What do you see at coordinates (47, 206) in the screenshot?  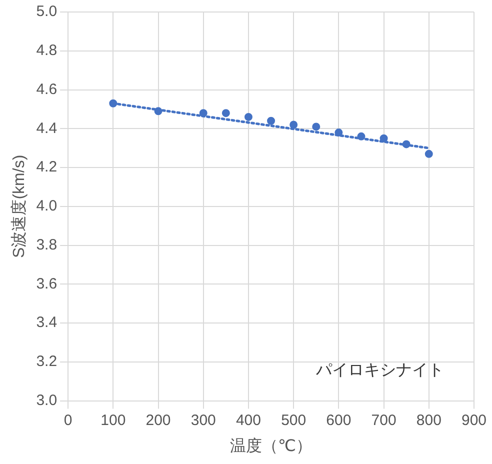 I see `y-tick-label: 4.0` at bounding box center [47, 206].